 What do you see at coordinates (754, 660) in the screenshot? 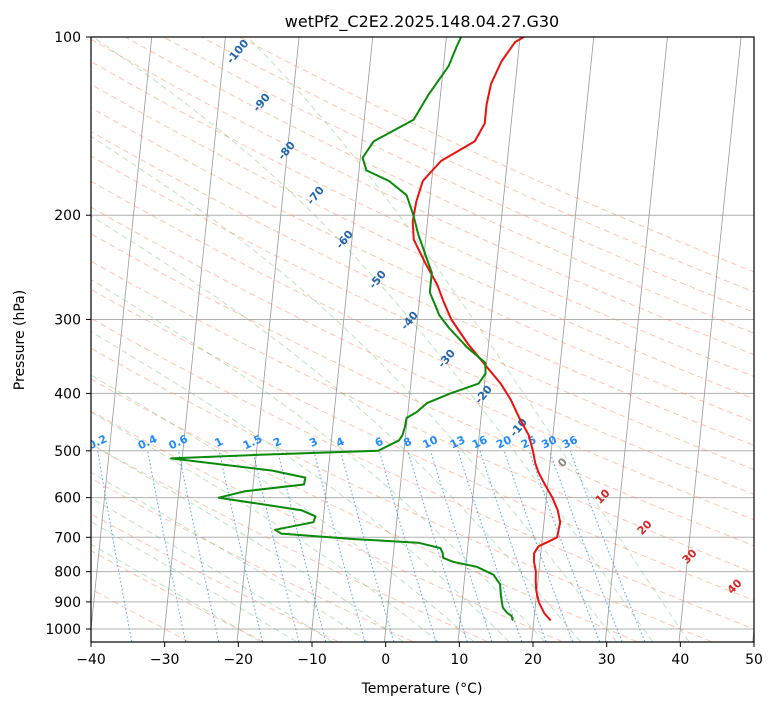
I see `x-tick-label: 50` at bounding box center [754, 660].